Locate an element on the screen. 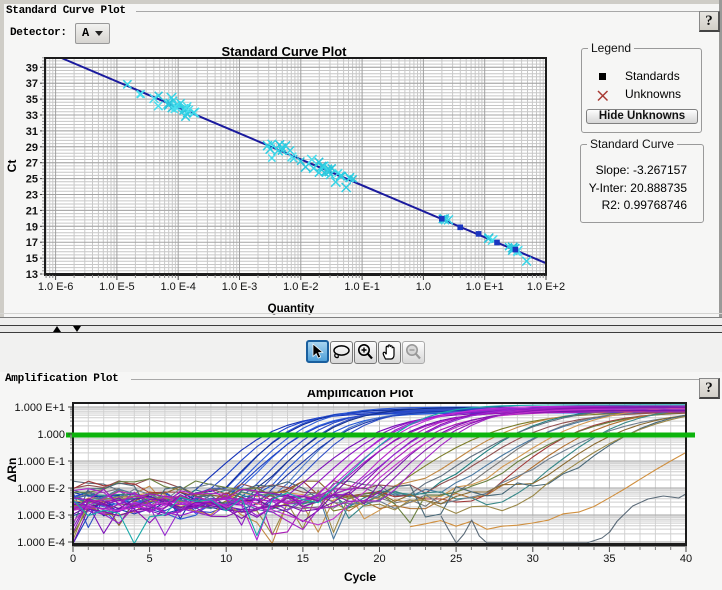 The height and width of the screenshot is (590, 722). svg-text: 13 is located at coordinates (32, 275).